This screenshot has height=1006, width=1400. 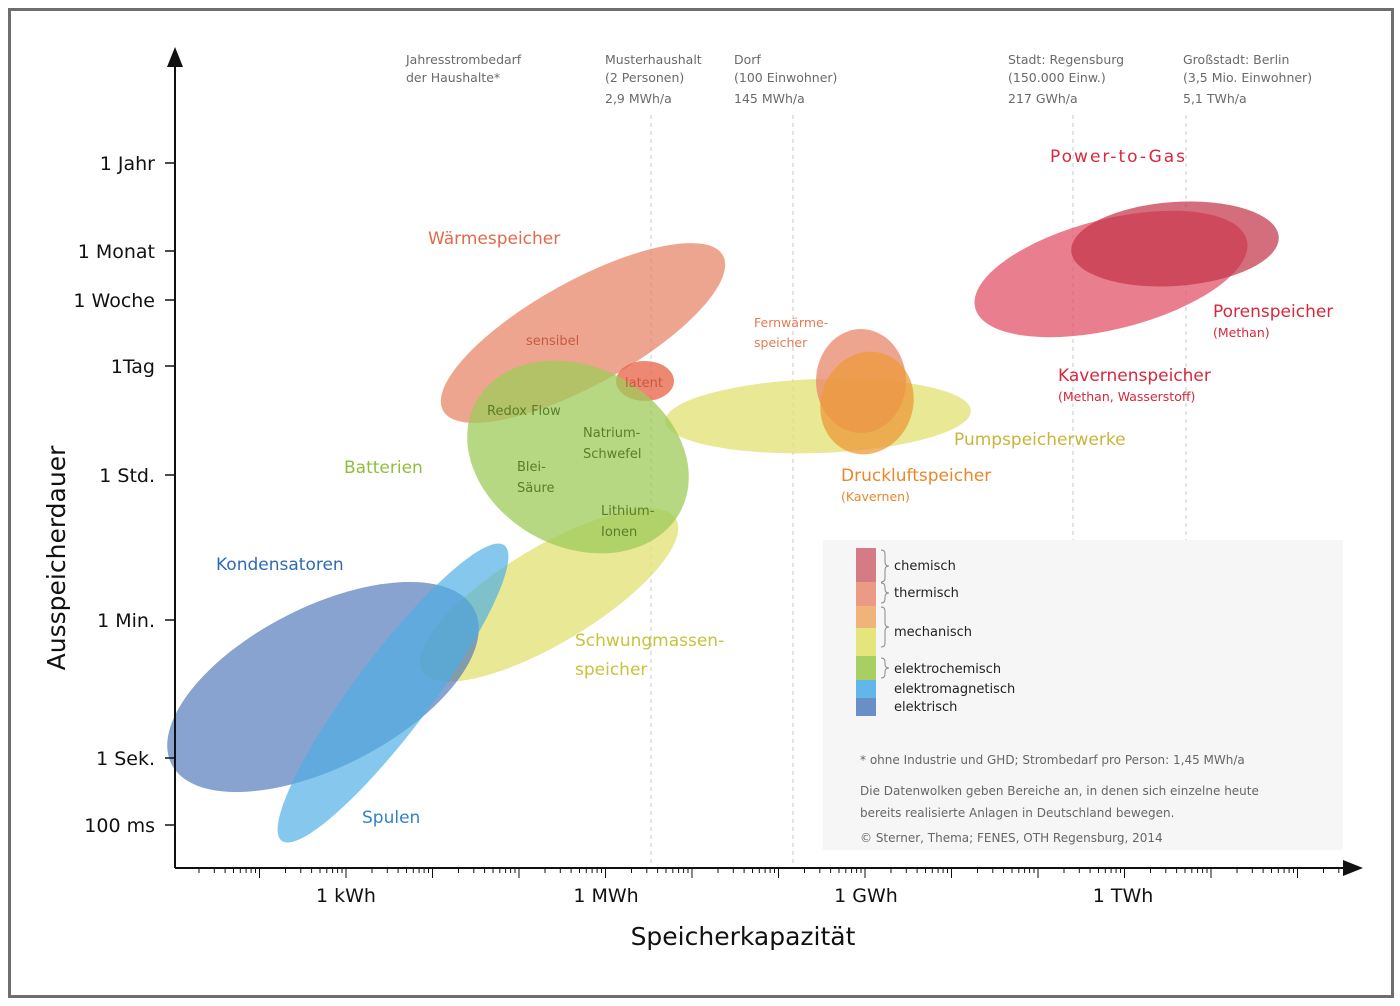 I want to click on label-fernwaermespeicher-2: speicher, so click(x=781, y=342).